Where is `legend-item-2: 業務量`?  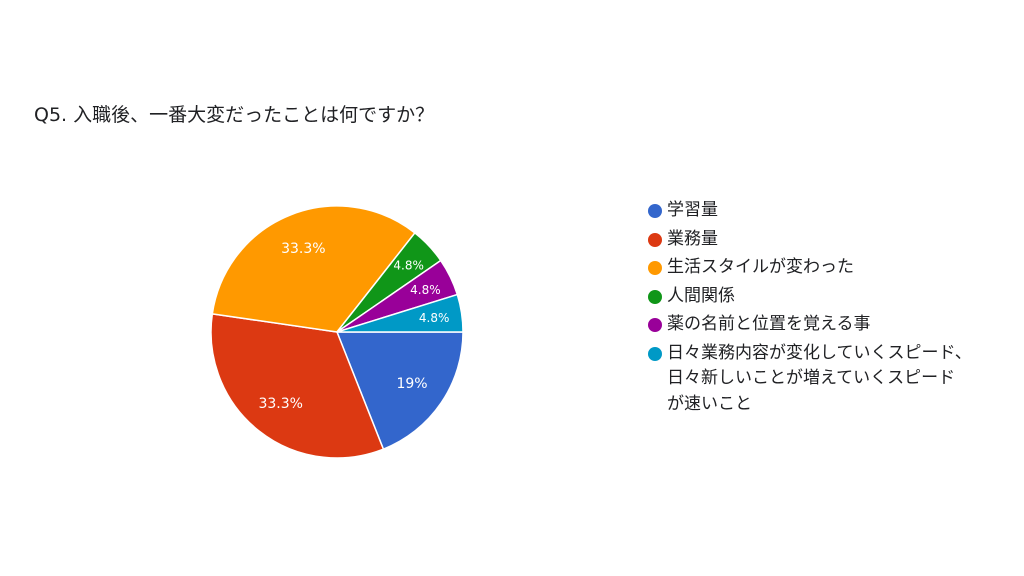 legend-item-2: 業務量 is located at coordinates (833, 240).